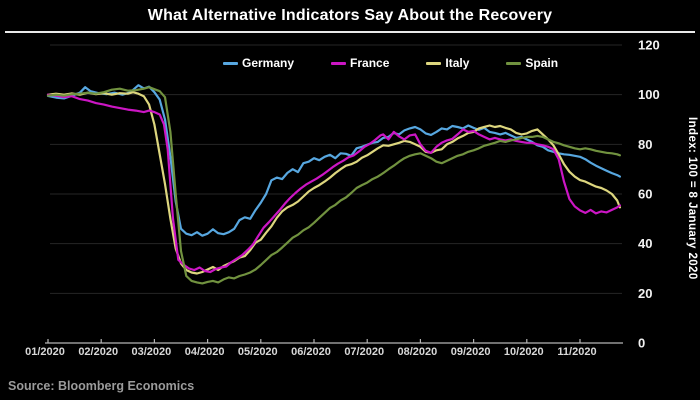 Image resolution: width=700 pixels, height=400 pixels. Describe the element at coordinates (645, 293) in the screenshot. I see `y-tick-label-20: 20` at that location.